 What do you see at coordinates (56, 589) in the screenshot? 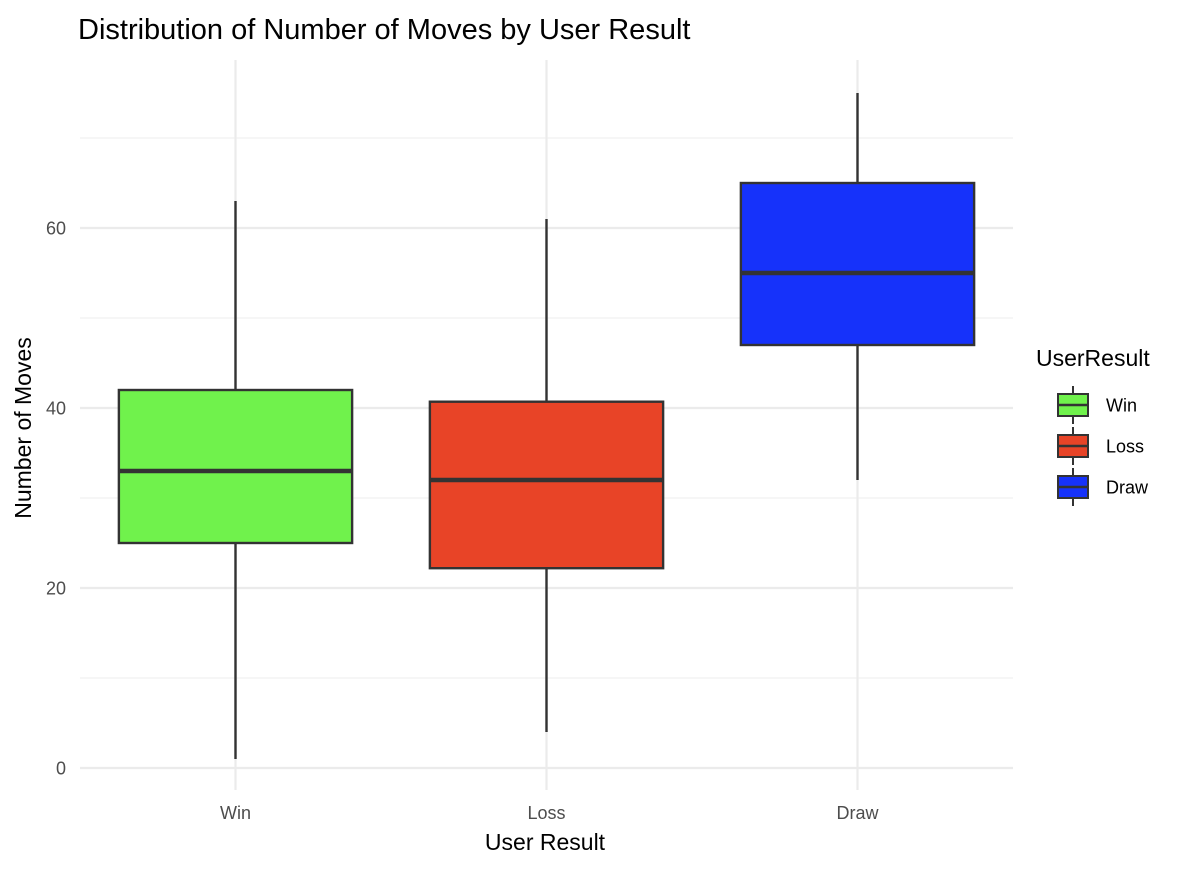
I see `y-tick-label: 20` at bounding box center [56, 589].